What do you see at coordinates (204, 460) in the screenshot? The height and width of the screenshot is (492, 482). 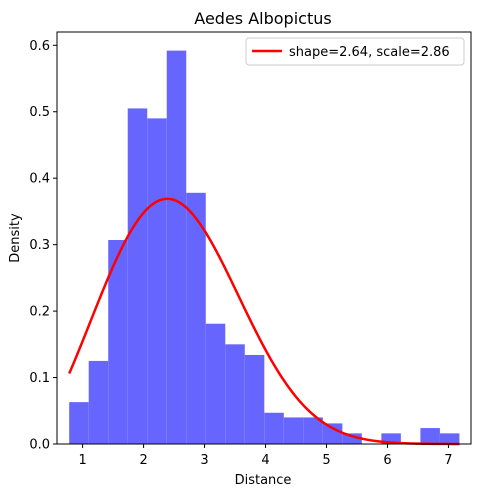 I see `x-tick-label: 3` at bounding box center [204, 460].